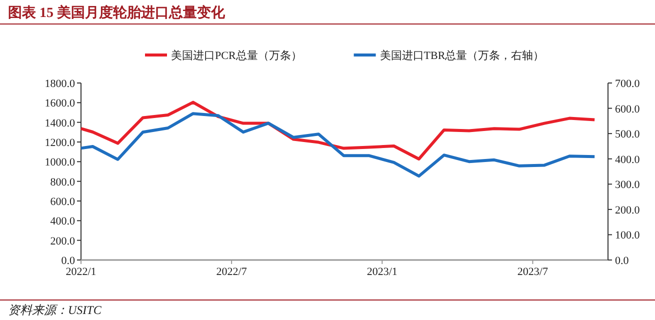 The height and width of the screenshot is (320, 655). I want to click on y-tick-label: 1400.0, so click(60, 123).